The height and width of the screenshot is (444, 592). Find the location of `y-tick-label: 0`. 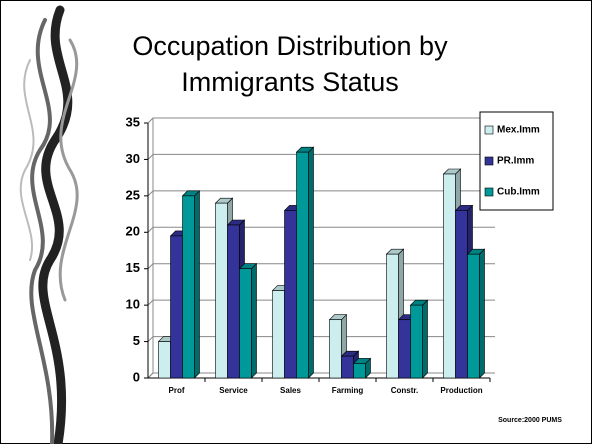

y-tick-label: 0 is located at coordinates (136, 376).